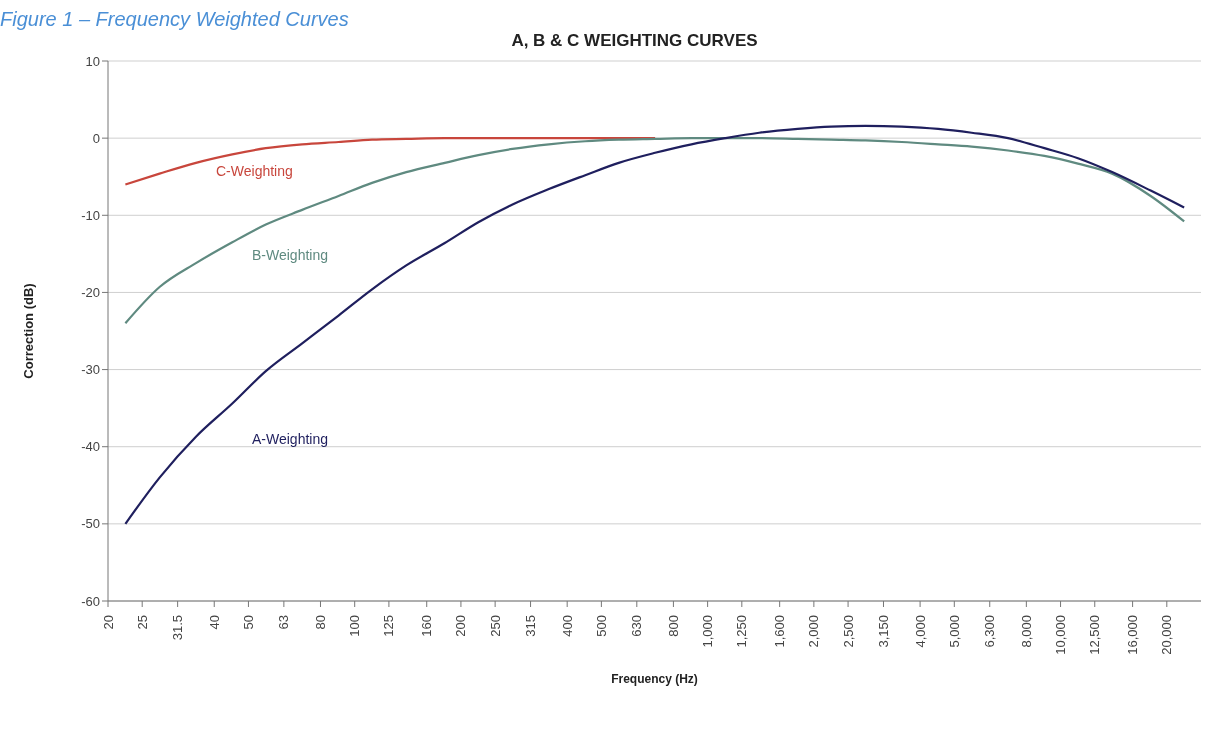  Describe the element at coordinates (389, 626) in the screenshot. I see `x-tick-label: 125` at that location.